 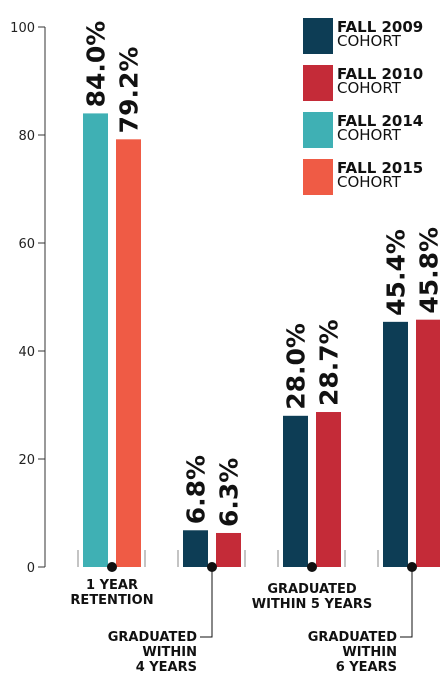 I want to click on value-label: 84.0%, so click(x=96, y=64).